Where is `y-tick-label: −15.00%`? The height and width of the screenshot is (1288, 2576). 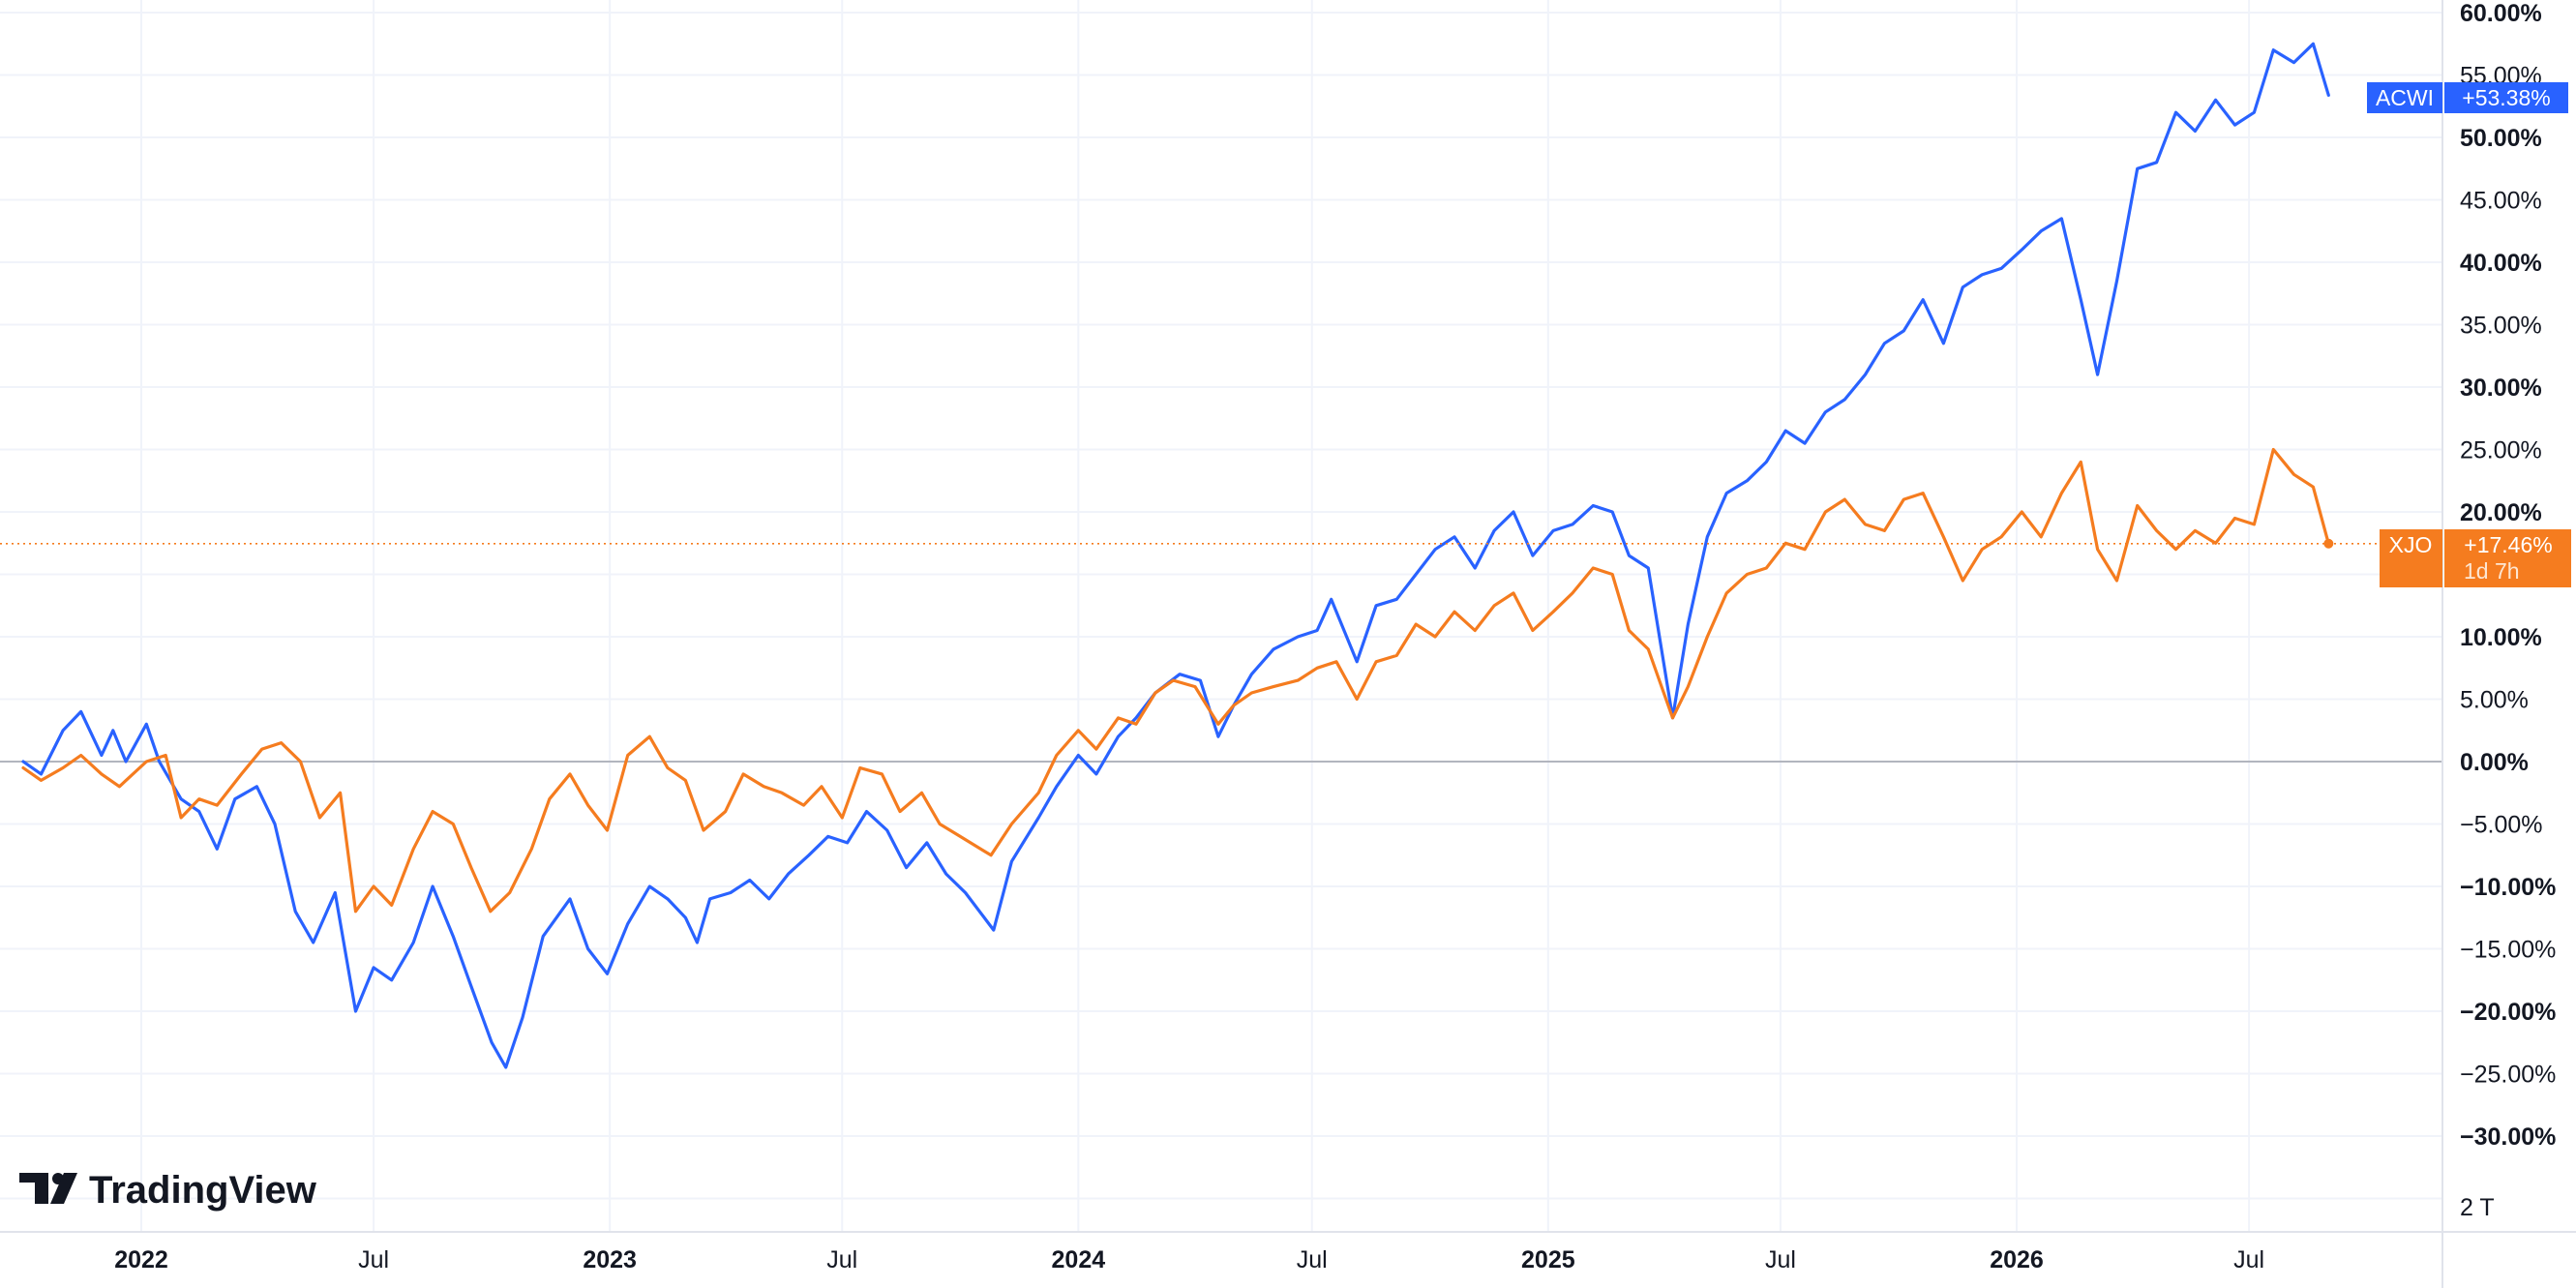 y-tick-label: −15.00% is located at coordinates (2508, 950).